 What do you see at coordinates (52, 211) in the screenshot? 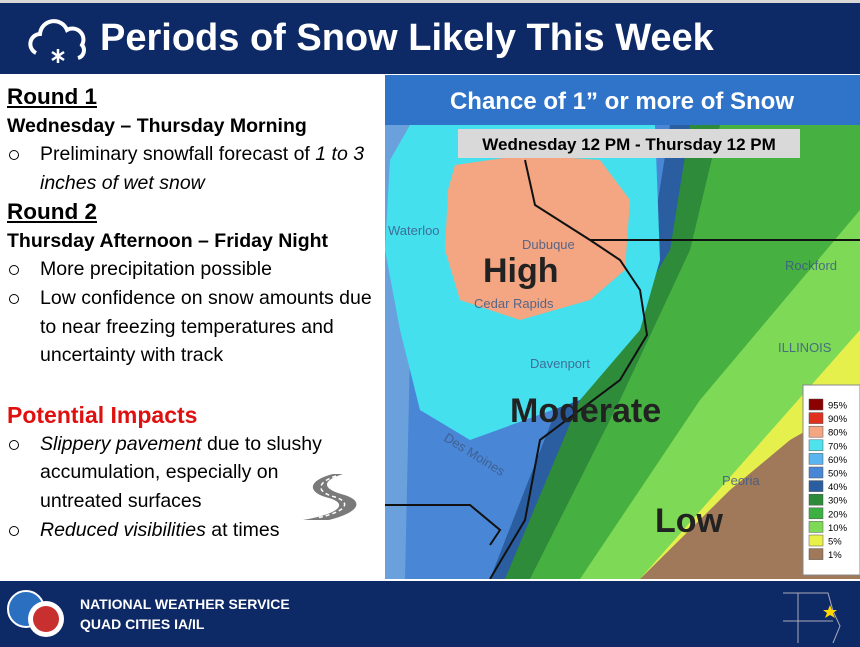
I see `round-heading: Round 2` at bounding box center [52, 211].